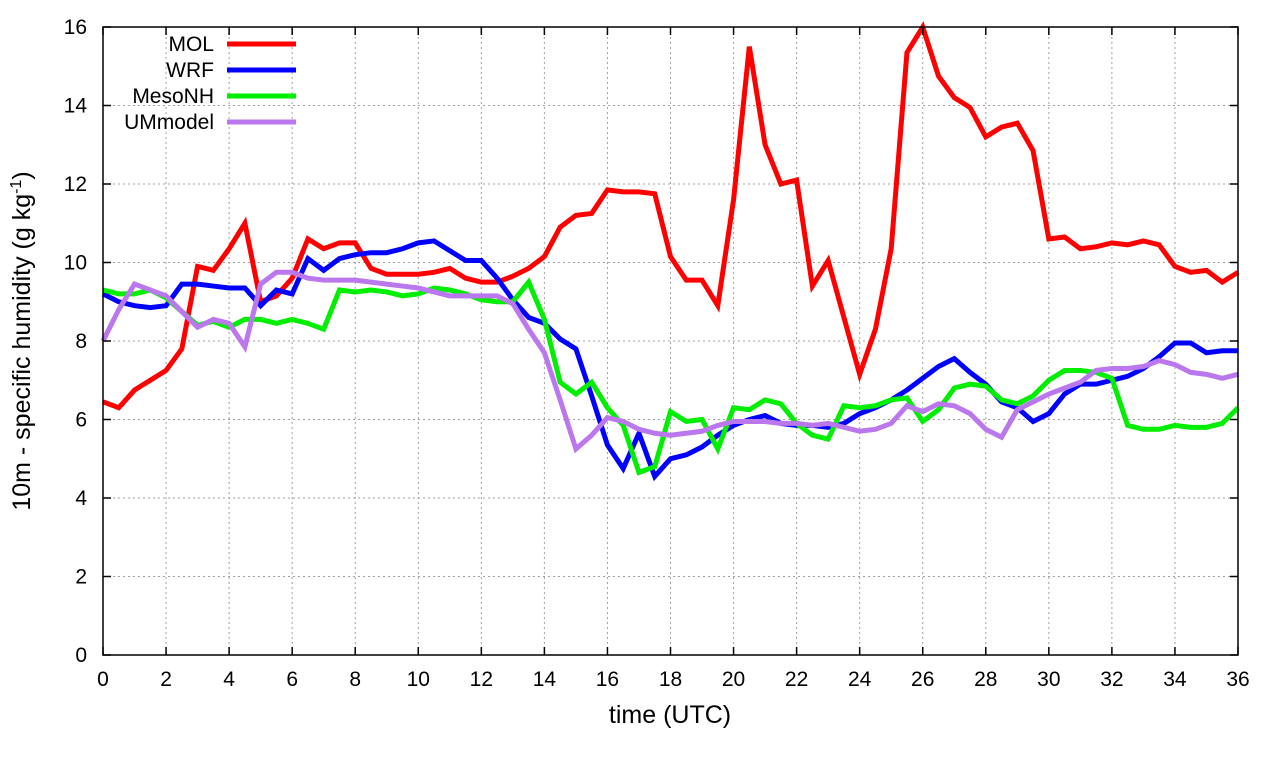 This screenshot has width=1280, height=760. I want to click on y-tick-label: 8, so click(81, 341).